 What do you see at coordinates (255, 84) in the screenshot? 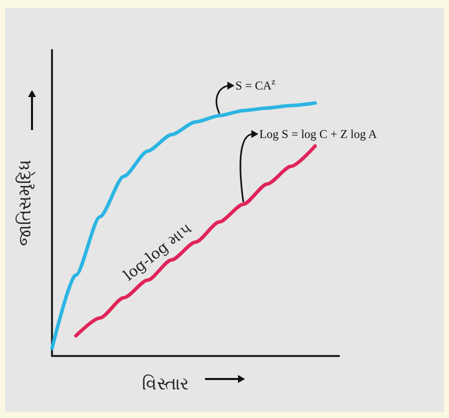
I see `text: S = CA$^{z}$` at bounding box center [255, 84].